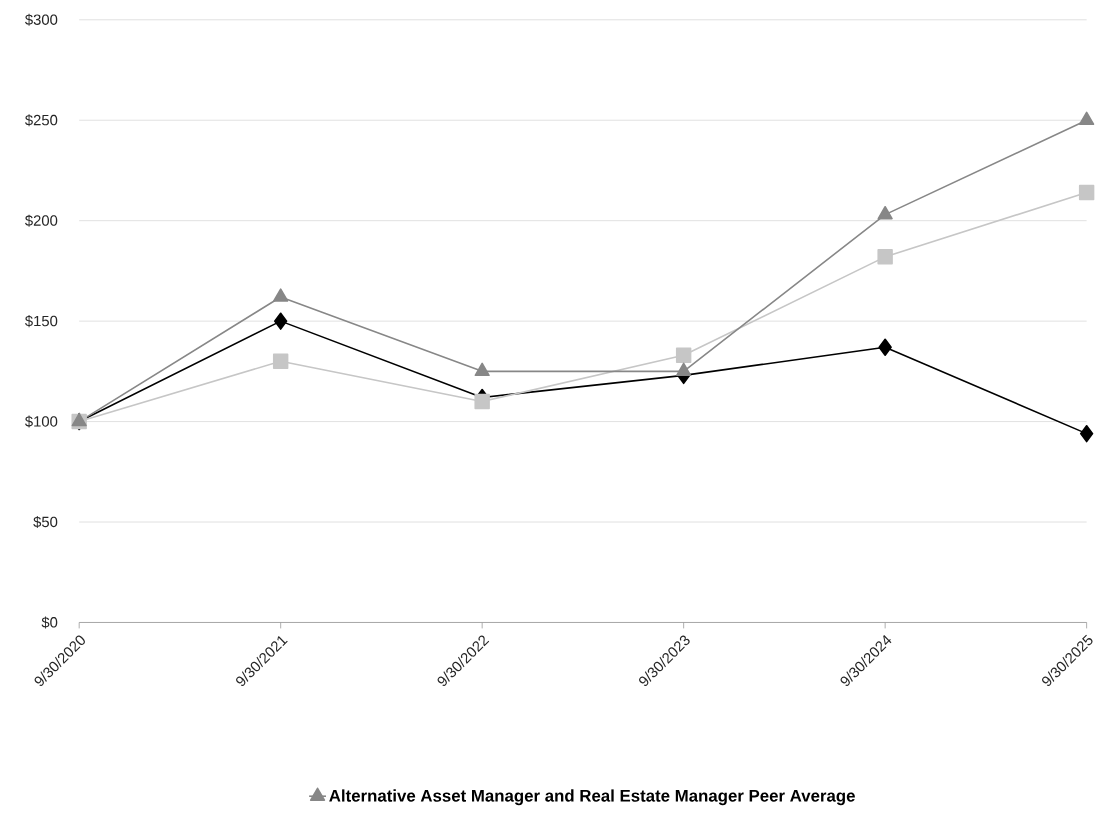  Describe the element at coordinates (592, 797) in the screenshot. I see `legend-label: Alternative Asset Manager and Real Estate Manager Peer Average` at that location.